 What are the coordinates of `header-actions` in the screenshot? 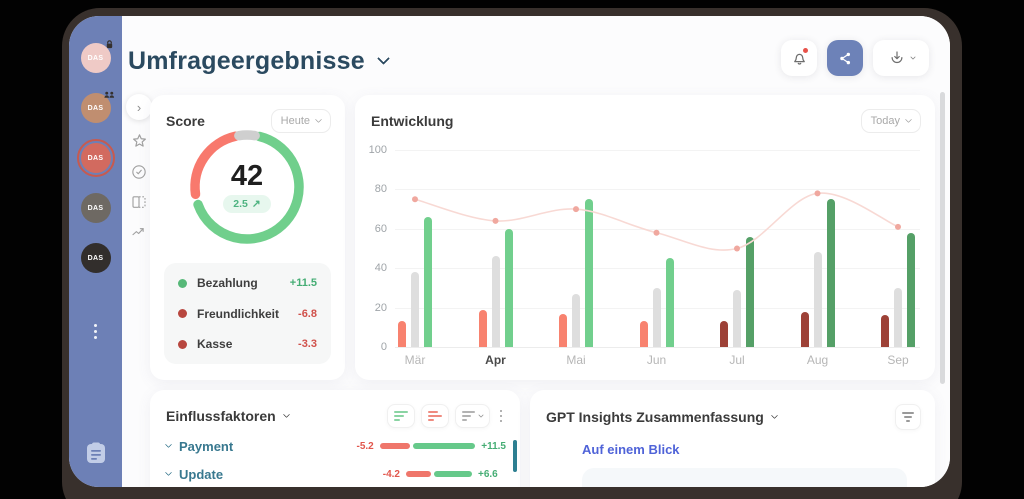 It's located at (855, 58).